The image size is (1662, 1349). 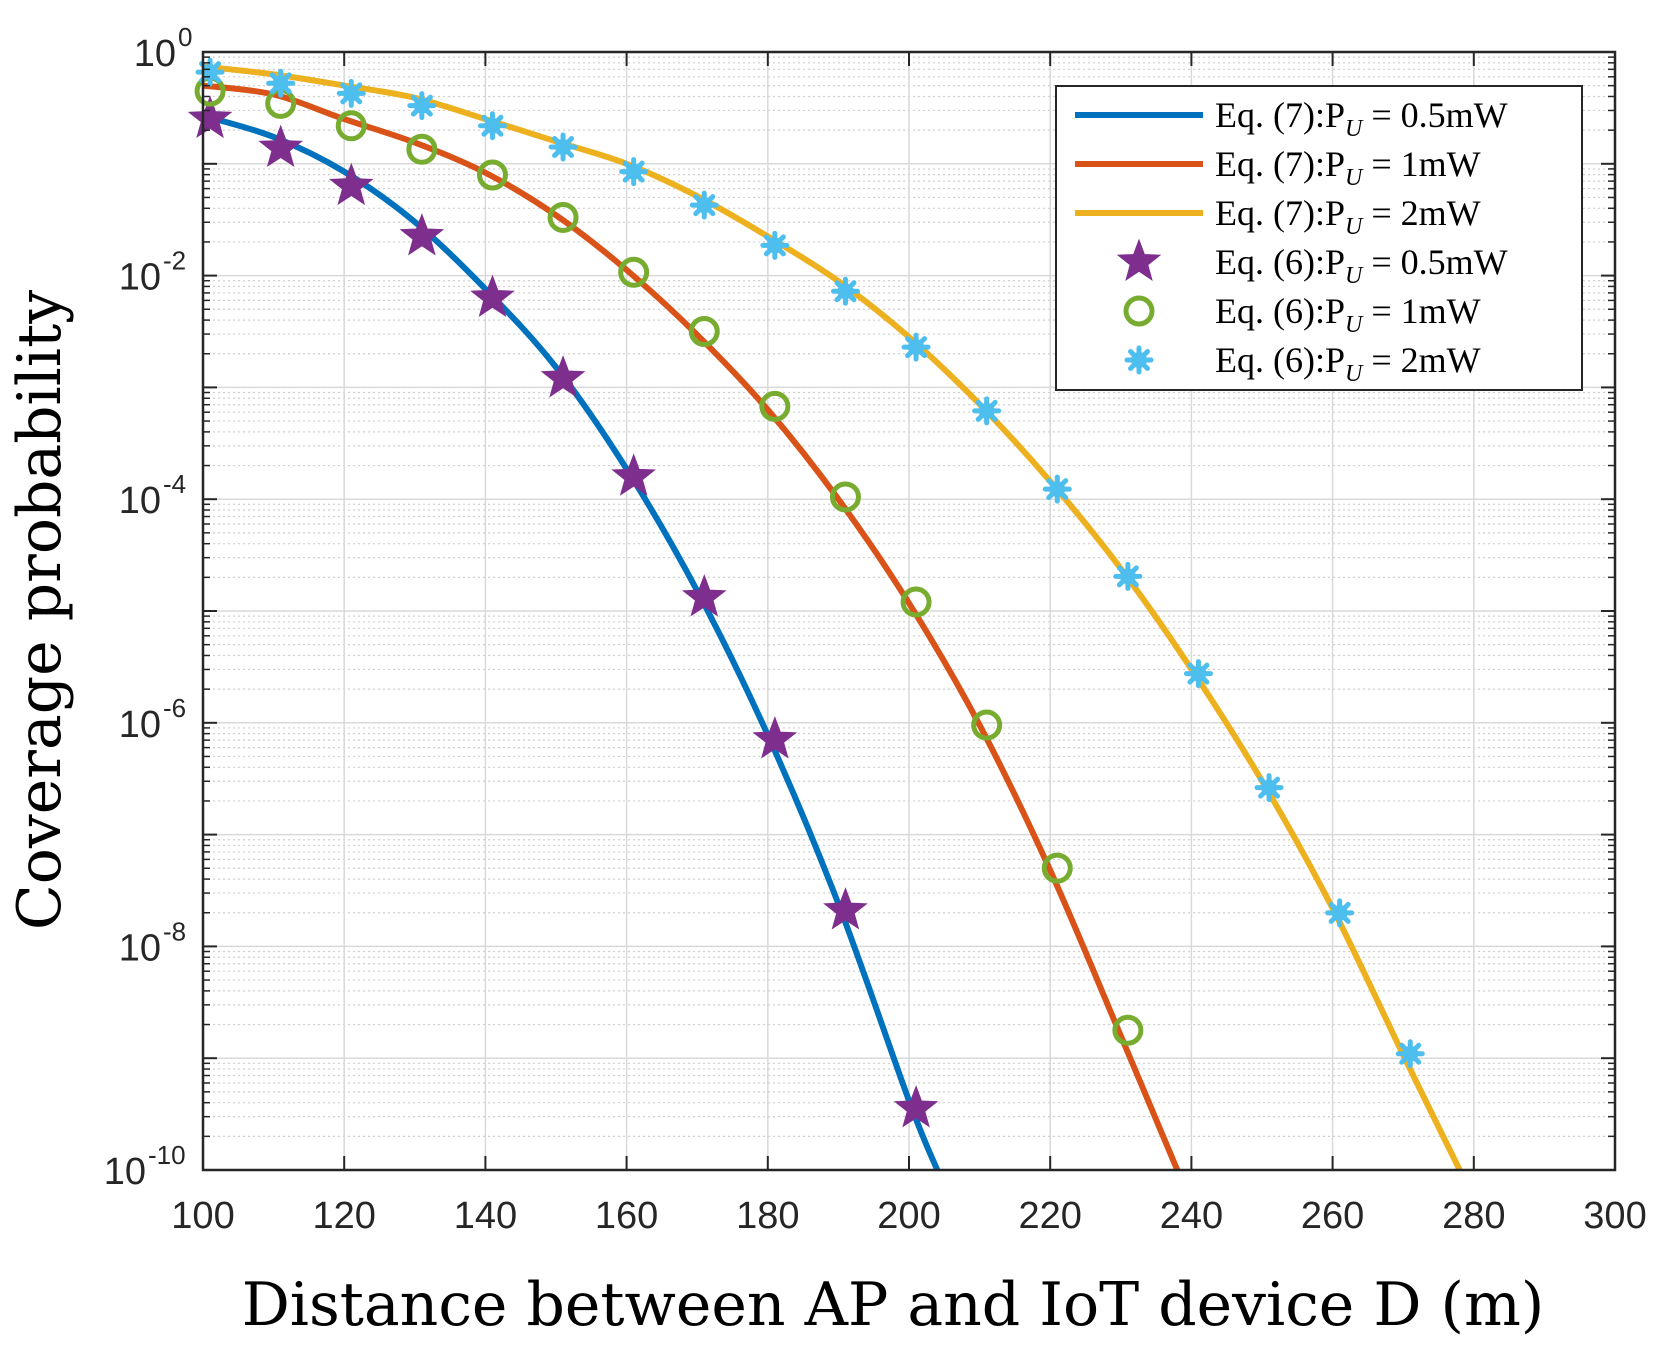 What do you see at coordinates (767, 1216) in the screenshot?
I see `x-tick-label: 180` at bounding box center [767, 1216].